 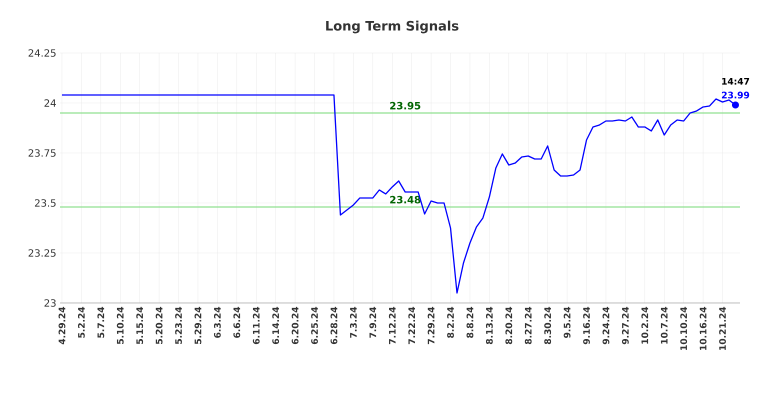 I want to click on x-tick-label: 4.29.24, so click(x=62, y=325).